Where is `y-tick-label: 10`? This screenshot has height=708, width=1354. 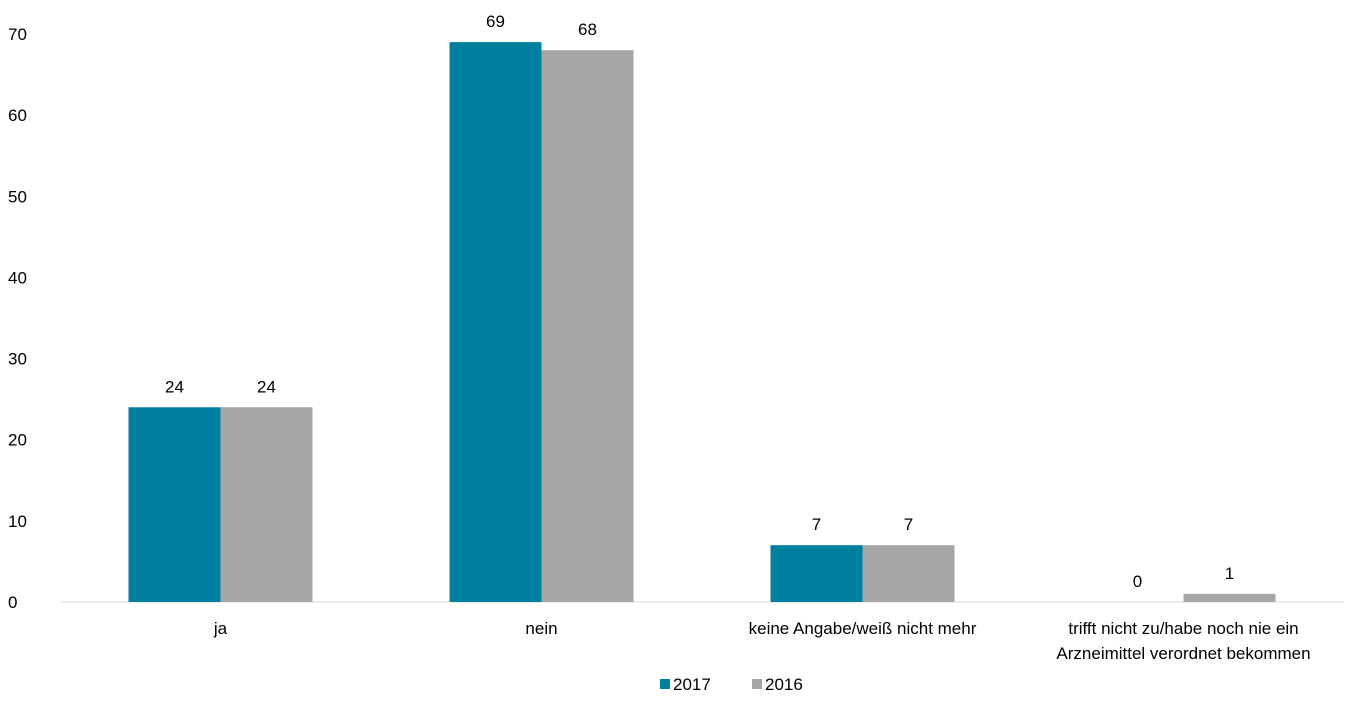
y-tick-label: 10 is located at coordinates (17, 521).